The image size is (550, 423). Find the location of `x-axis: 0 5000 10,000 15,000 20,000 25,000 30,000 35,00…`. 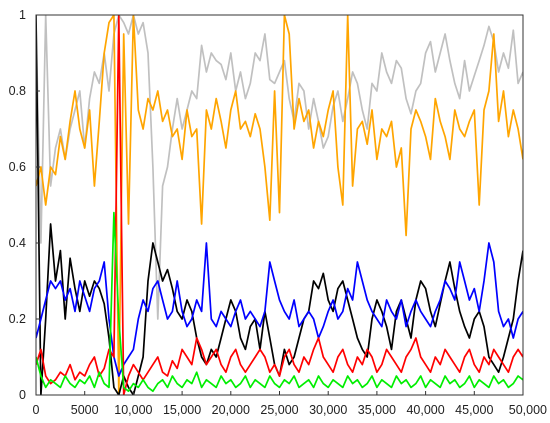

x-axis: 0 5000 10,000 15,000 20,000 25,000 30,000 35,00… is located at coordinates (290, 404).